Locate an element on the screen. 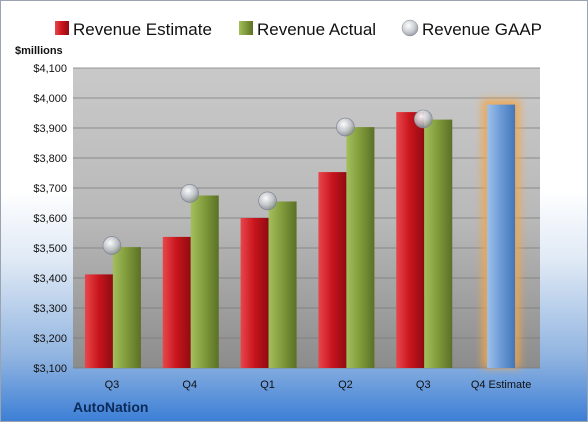  y-tick-label: $3,800 is located at coordinates (50, 159).